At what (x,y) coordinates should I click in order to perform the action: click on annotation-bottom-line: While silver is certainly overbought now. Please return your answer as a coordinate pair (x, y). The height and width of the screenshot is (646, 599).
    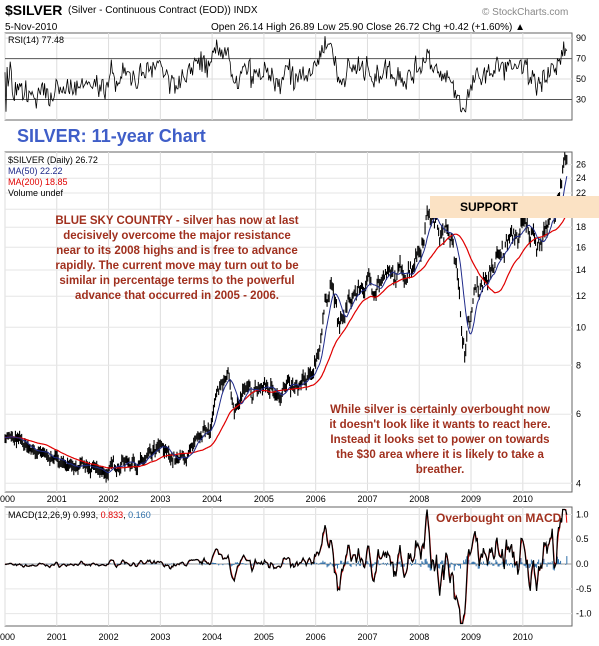
    Looking at the image, I should click on (440, 410).